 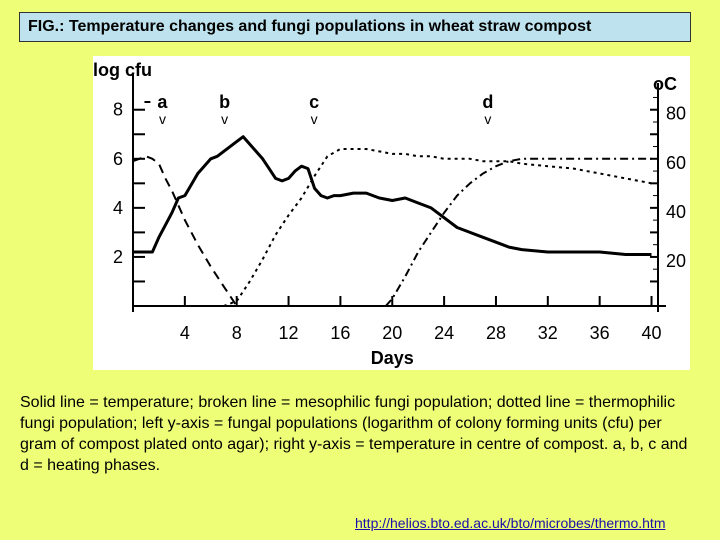 I want to click on x-tick-label: 24, so click(x=444, y=333).